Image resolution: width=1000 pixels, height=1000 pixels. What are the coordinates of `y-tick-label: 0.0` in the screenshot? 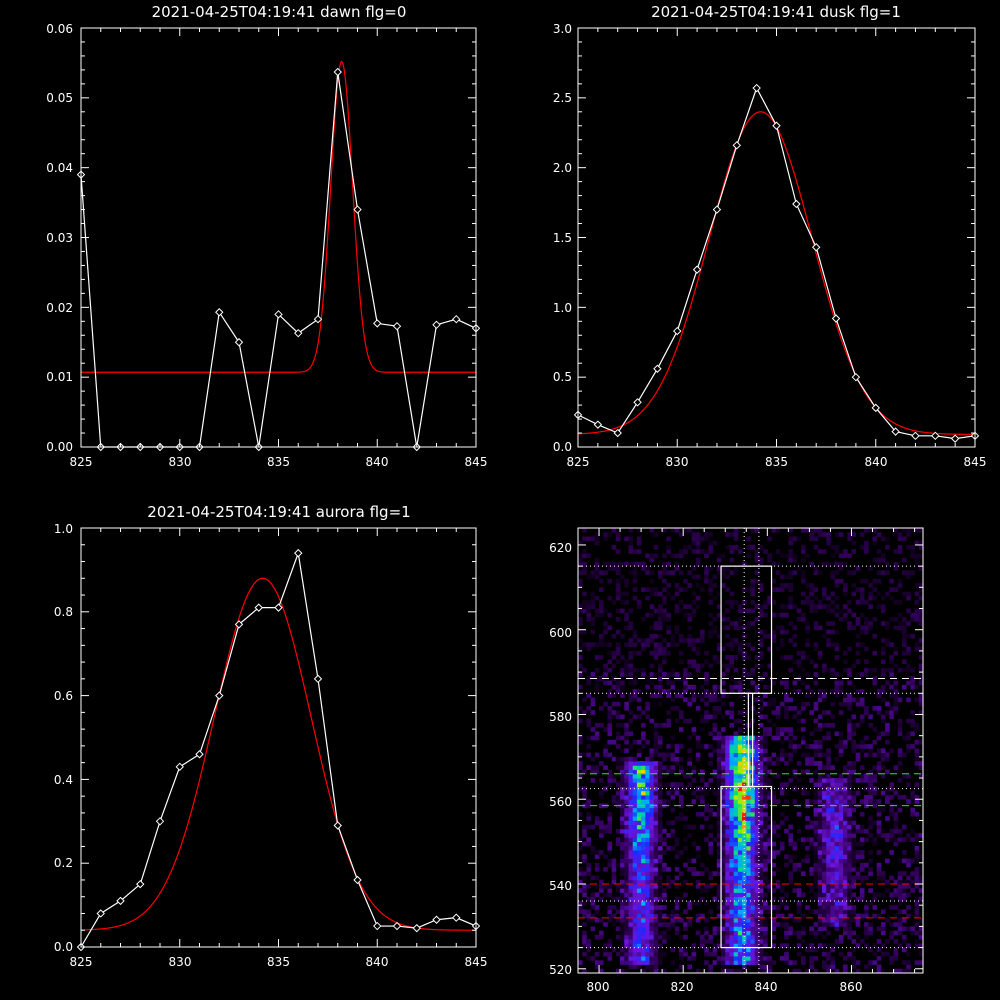 It's located at (562, 447).